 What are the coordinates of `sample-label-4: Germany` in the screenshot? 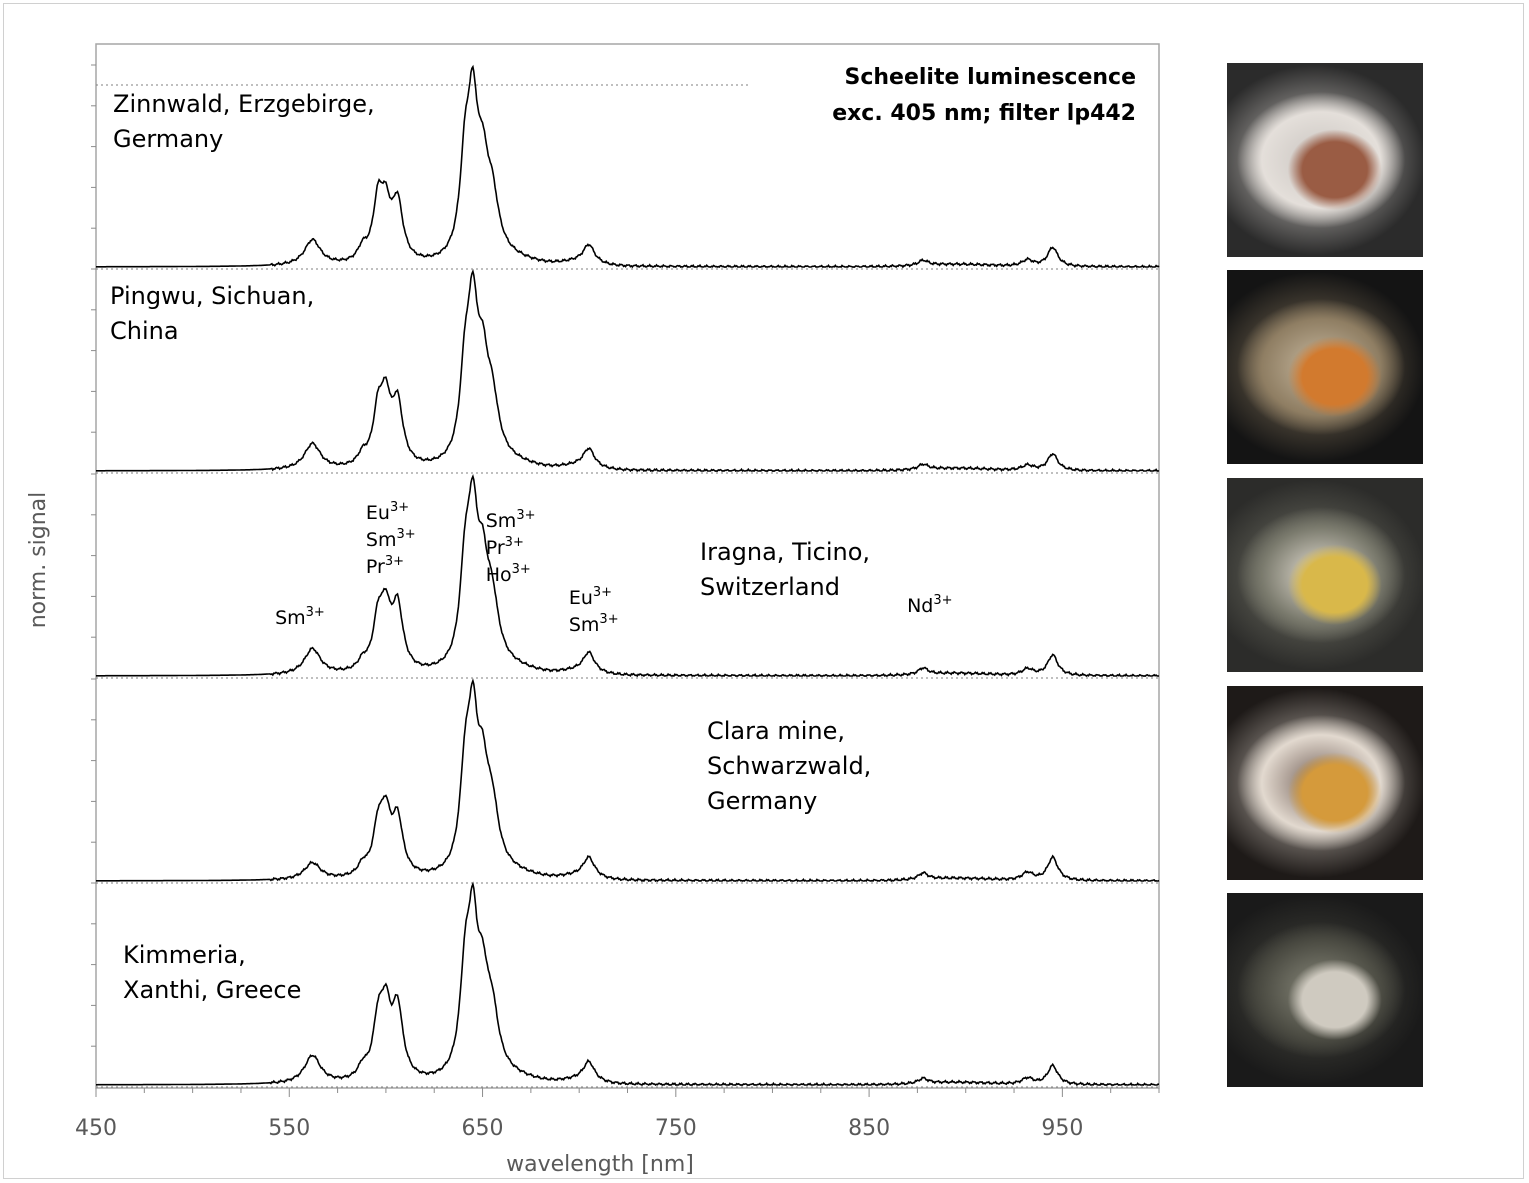 It's located at (762, 801).